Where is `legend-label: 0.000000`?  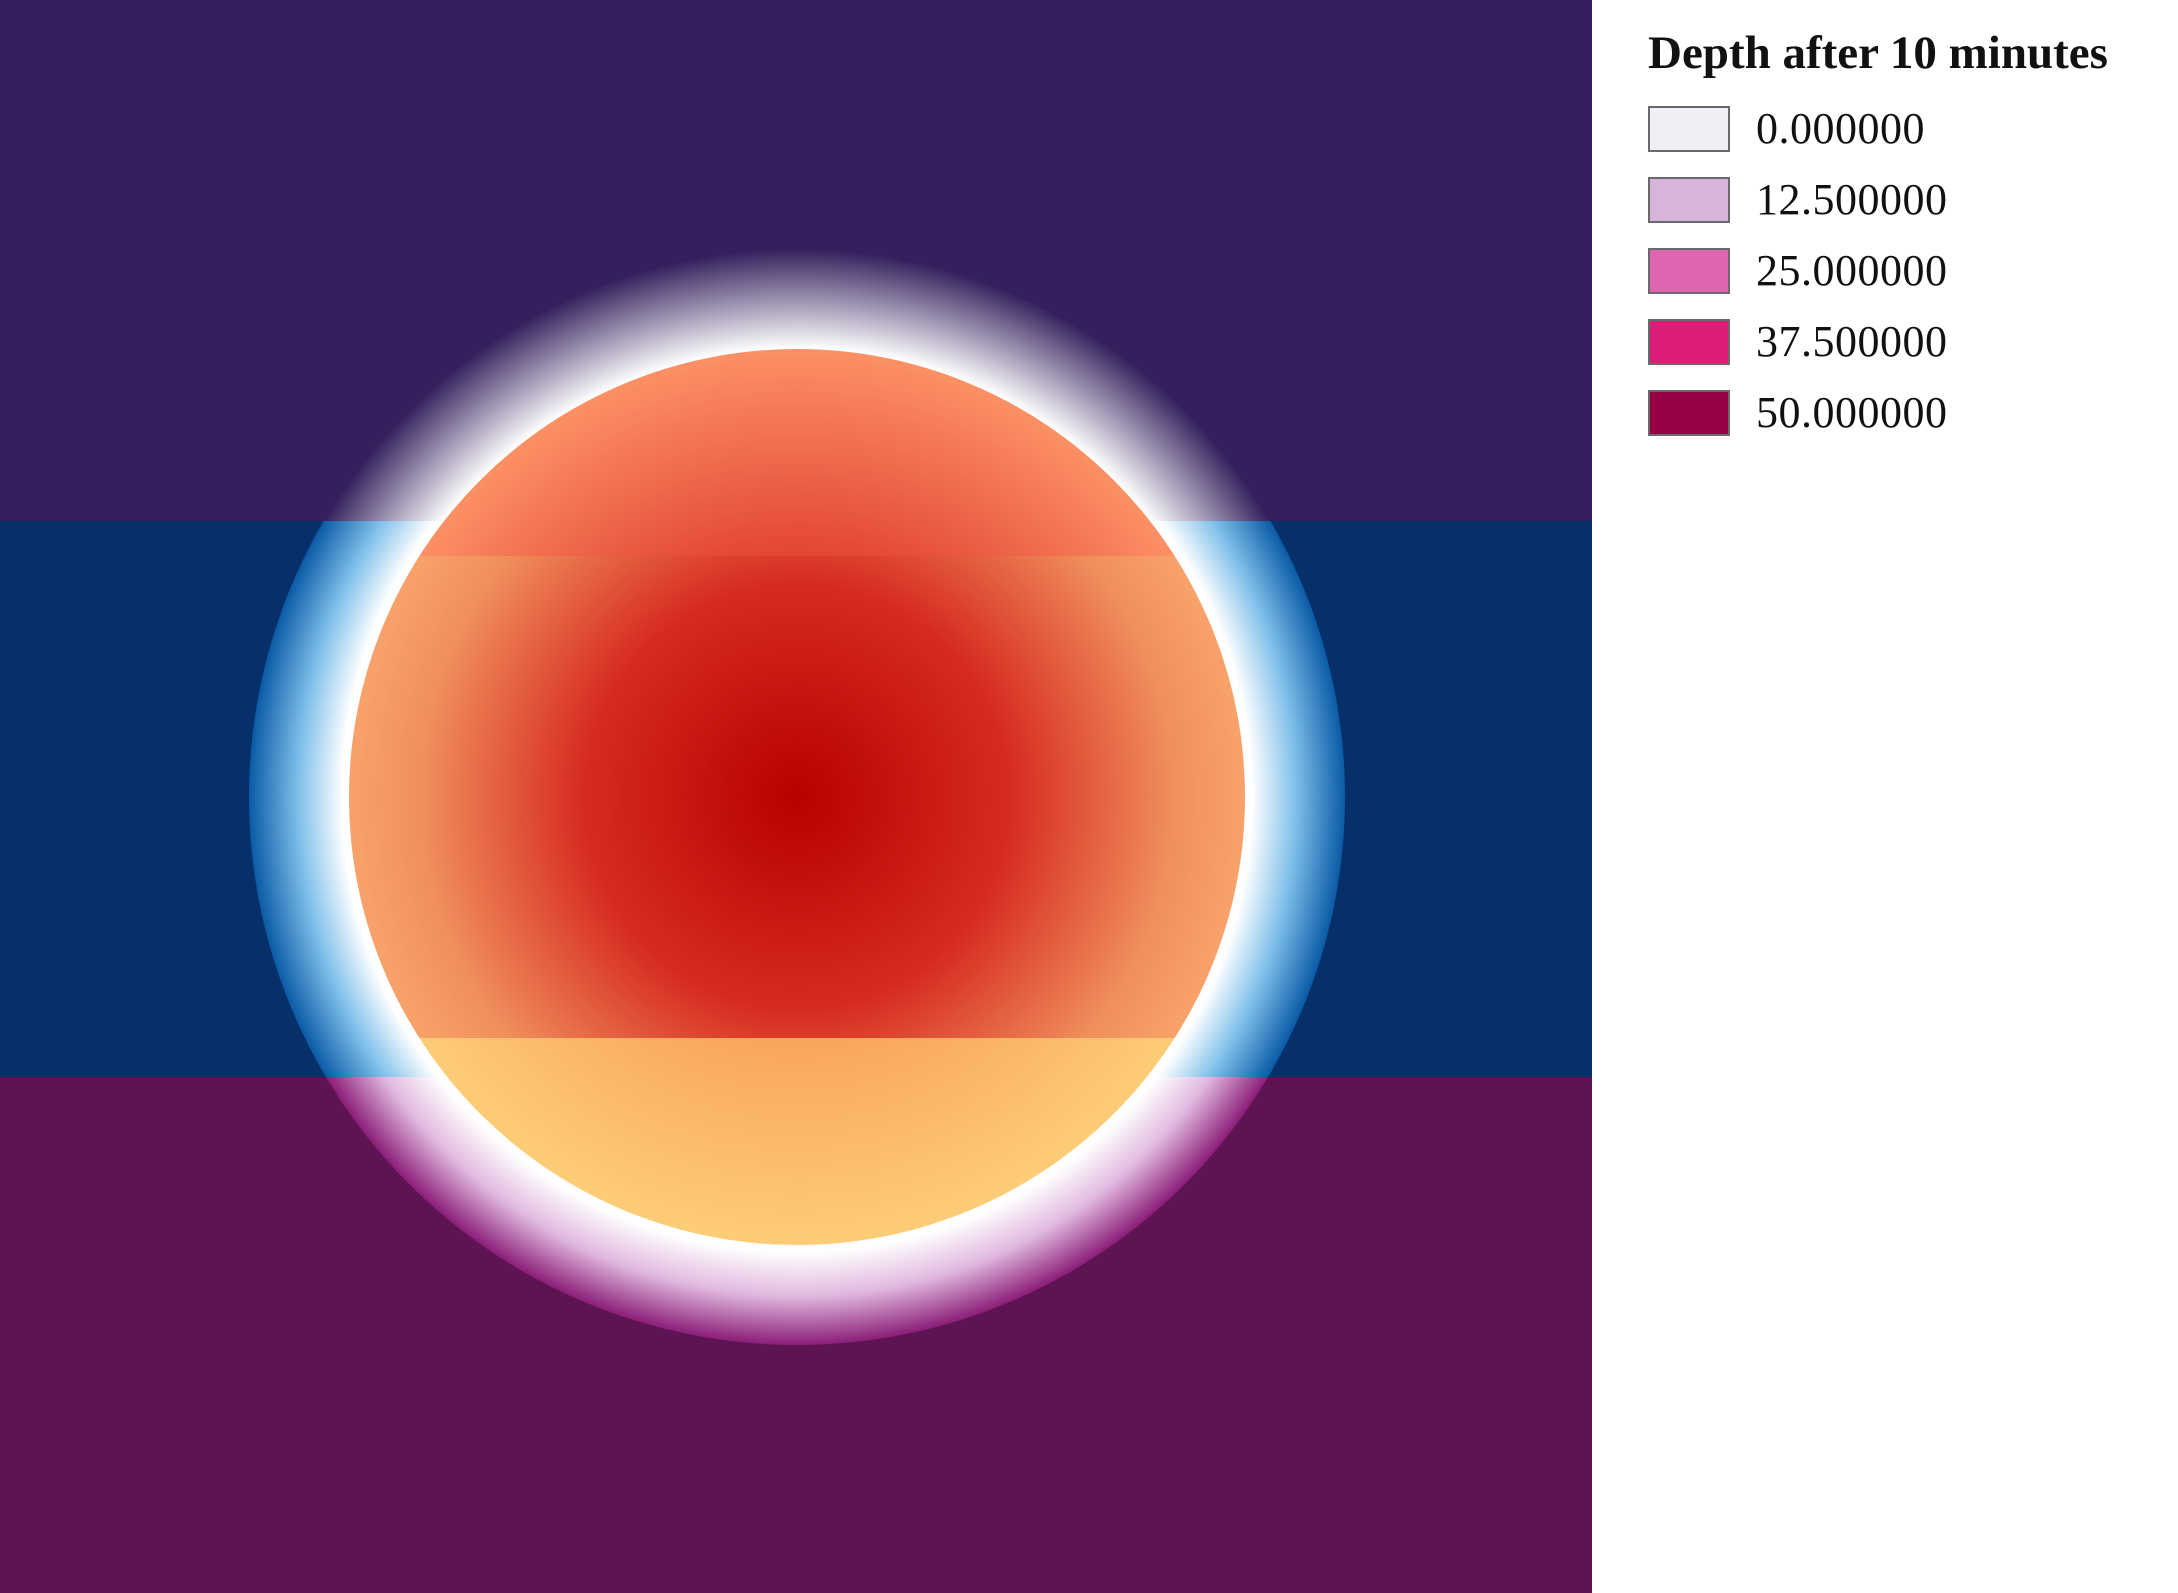 legend-label: 0.000000 is located at coordinates (1840, 128).